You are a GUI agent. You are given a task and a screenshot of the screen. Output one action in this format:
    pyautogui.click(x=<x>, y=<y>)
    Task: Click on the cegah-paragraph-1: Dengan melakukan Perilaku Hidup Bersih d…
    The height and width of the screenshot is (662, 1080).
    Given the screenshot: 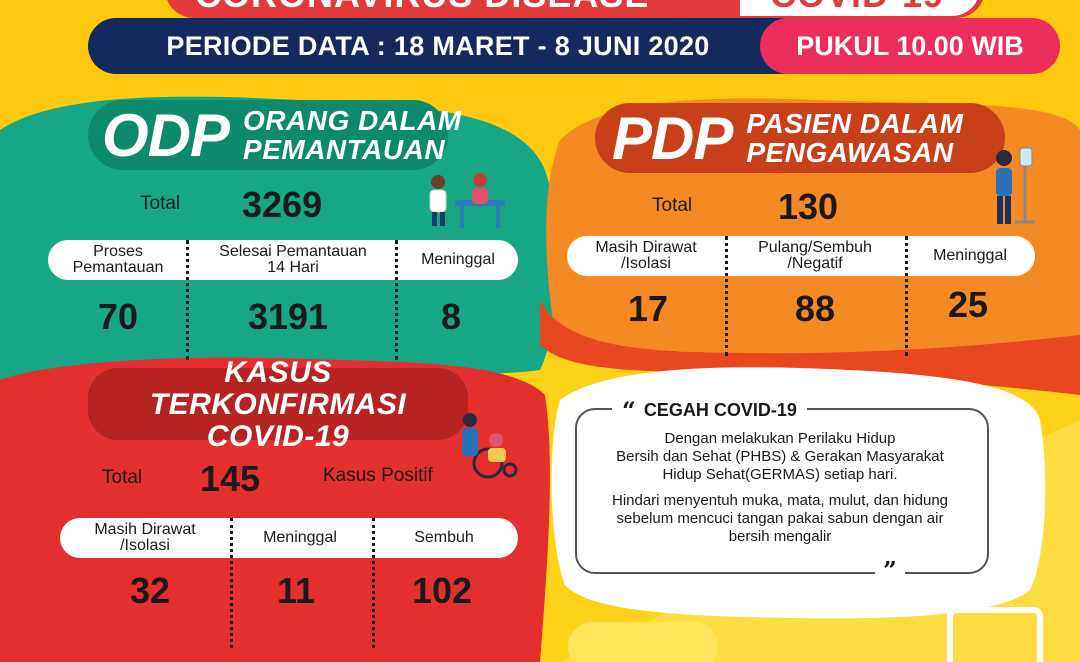 What is the action you would take?
    pyautogui.click(x=780, y=456)
    